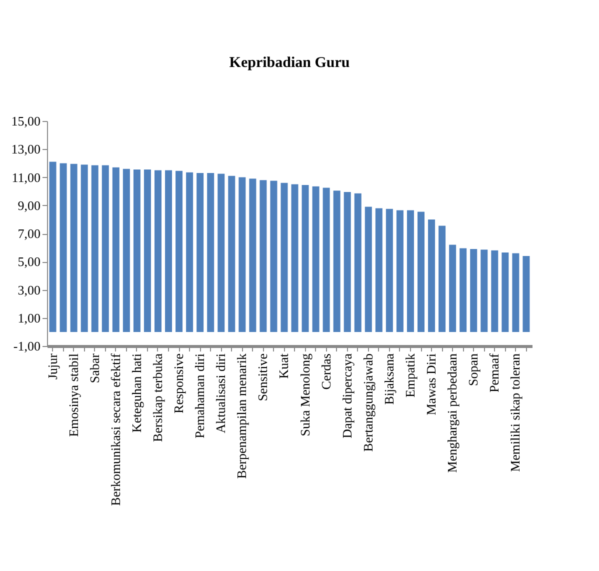 The height and width of the screenshot is (571, 599). I want to click on y-tick-label: 3,00, so click(29, 290).